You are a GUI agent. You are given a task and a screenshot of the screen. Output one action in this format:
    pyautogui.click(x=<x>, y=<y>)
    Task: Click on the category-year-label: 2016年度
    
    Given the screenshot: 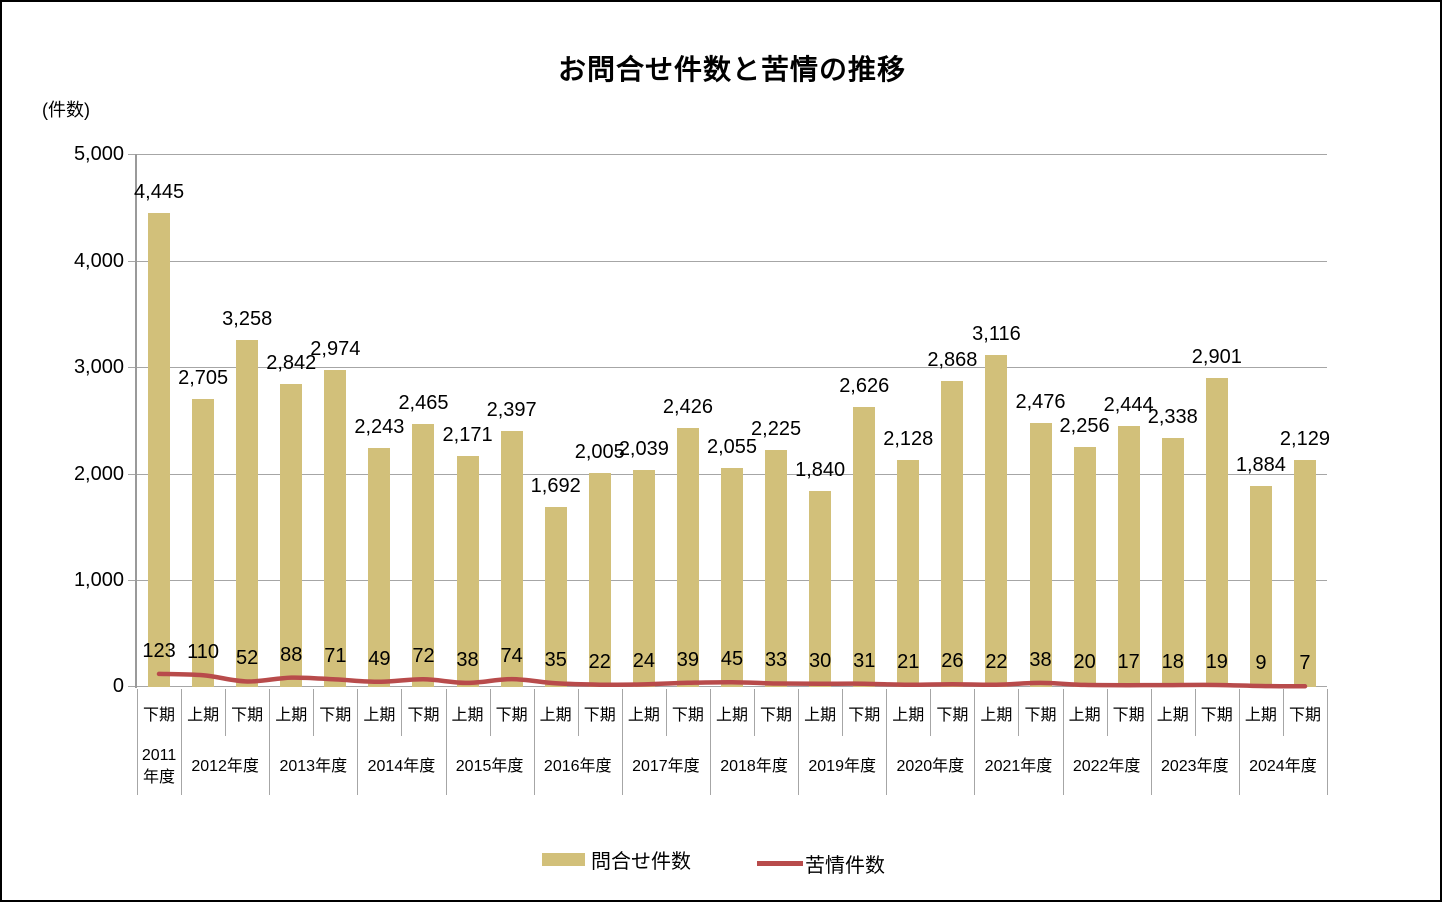 What is the action you would take?
    pyautogui.click(x=577, y=767)
    